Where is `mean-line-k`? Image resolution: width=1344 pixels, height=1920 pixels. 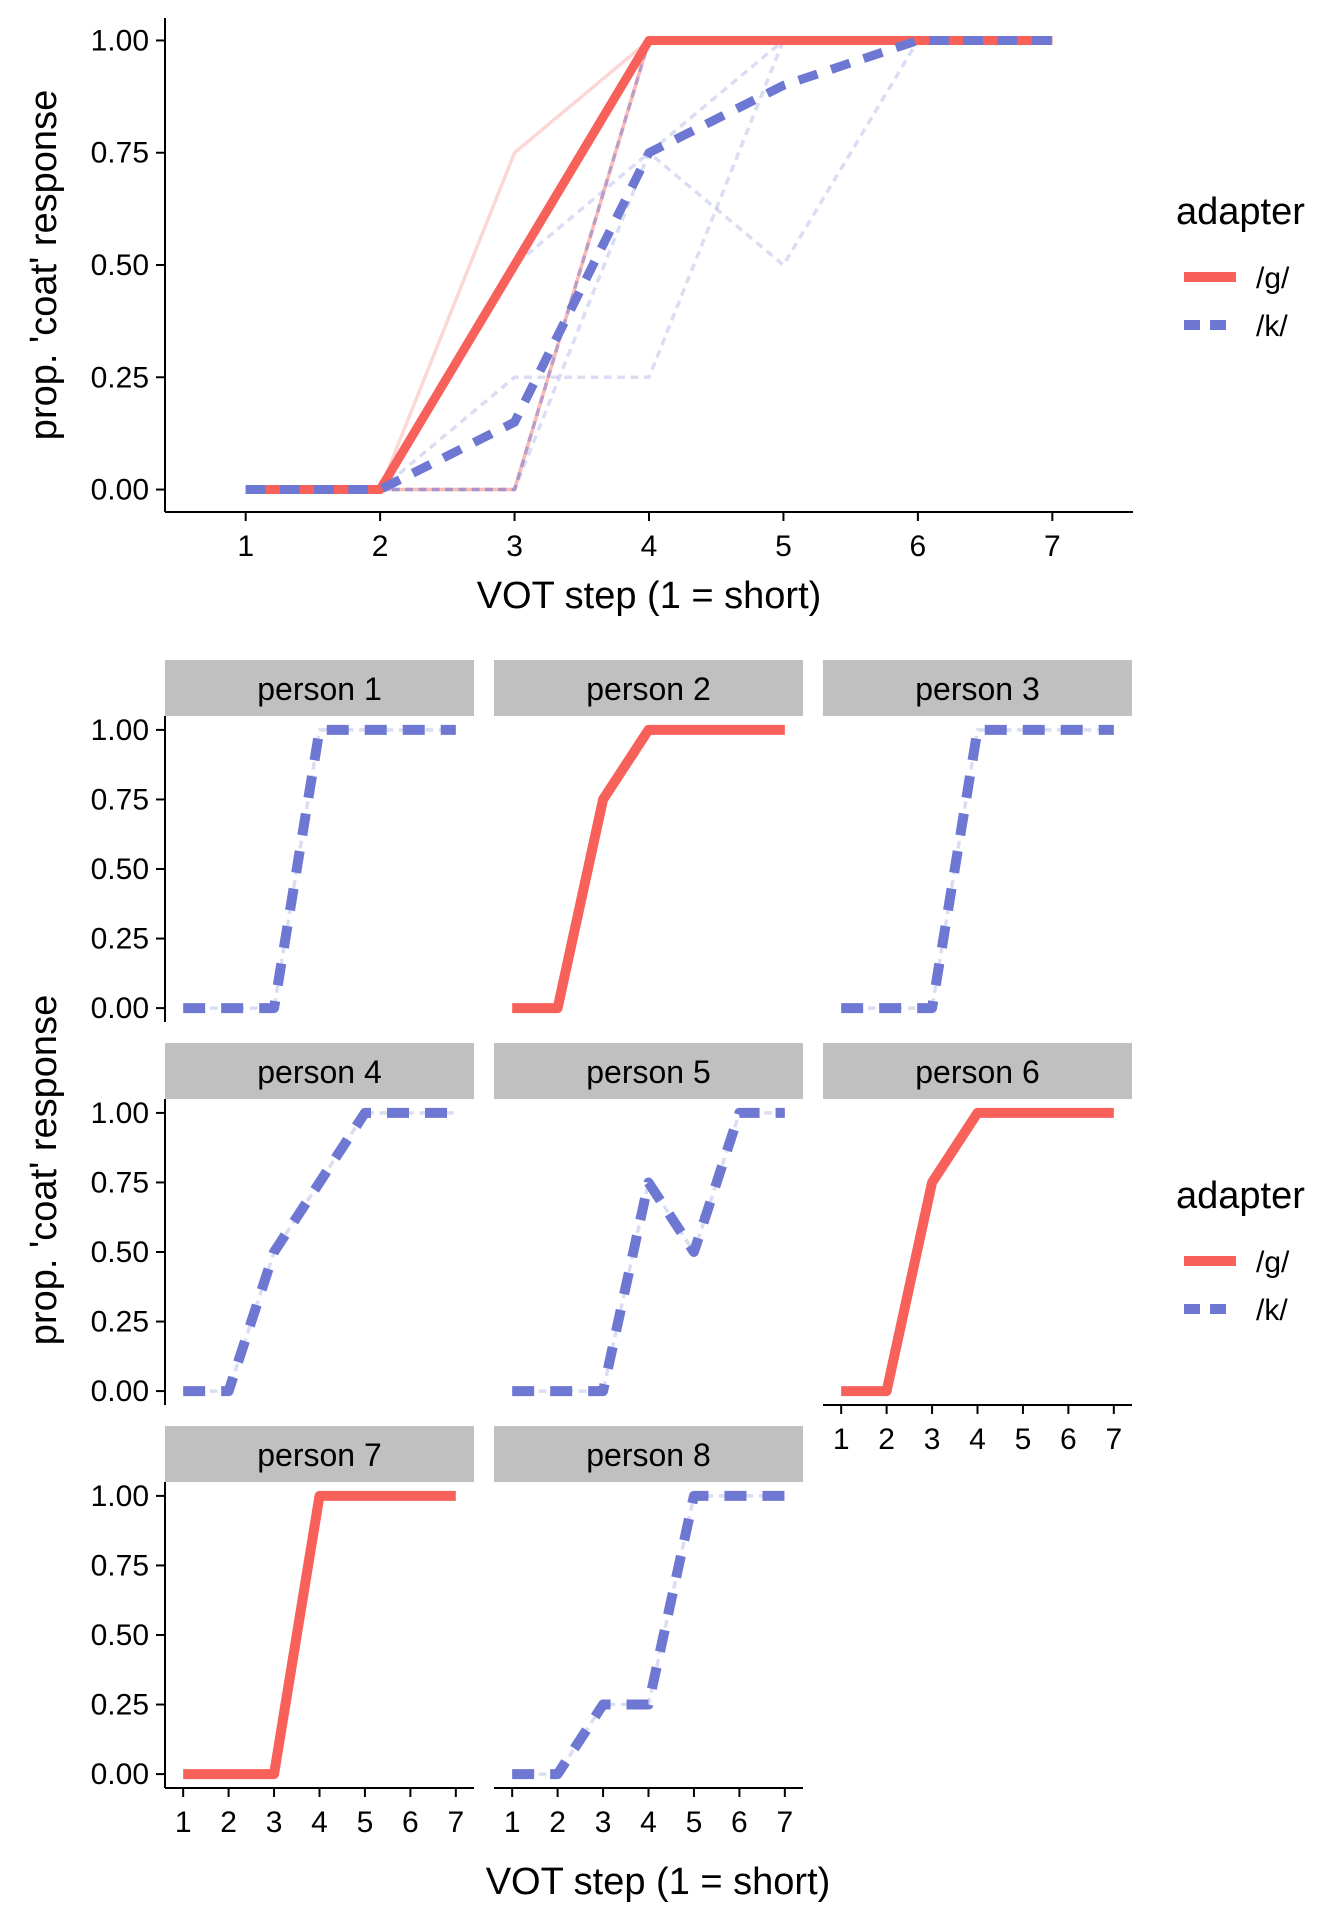
mean-line-k is located at coordinates (649, 265).